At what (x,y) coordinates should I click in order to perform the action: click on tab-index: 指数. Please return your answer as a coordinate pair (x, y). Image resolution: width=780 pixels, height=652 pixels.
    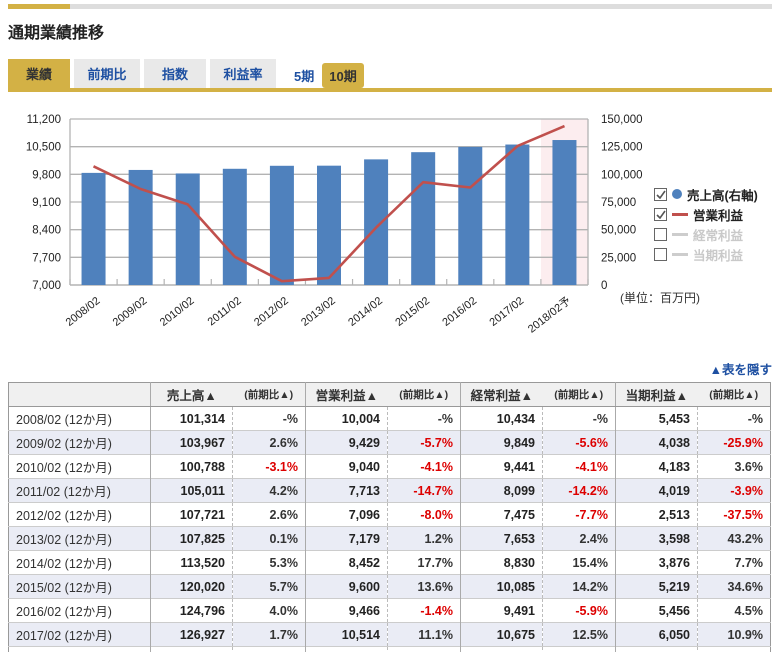
    Looking at the image, I should click on (175, 73).